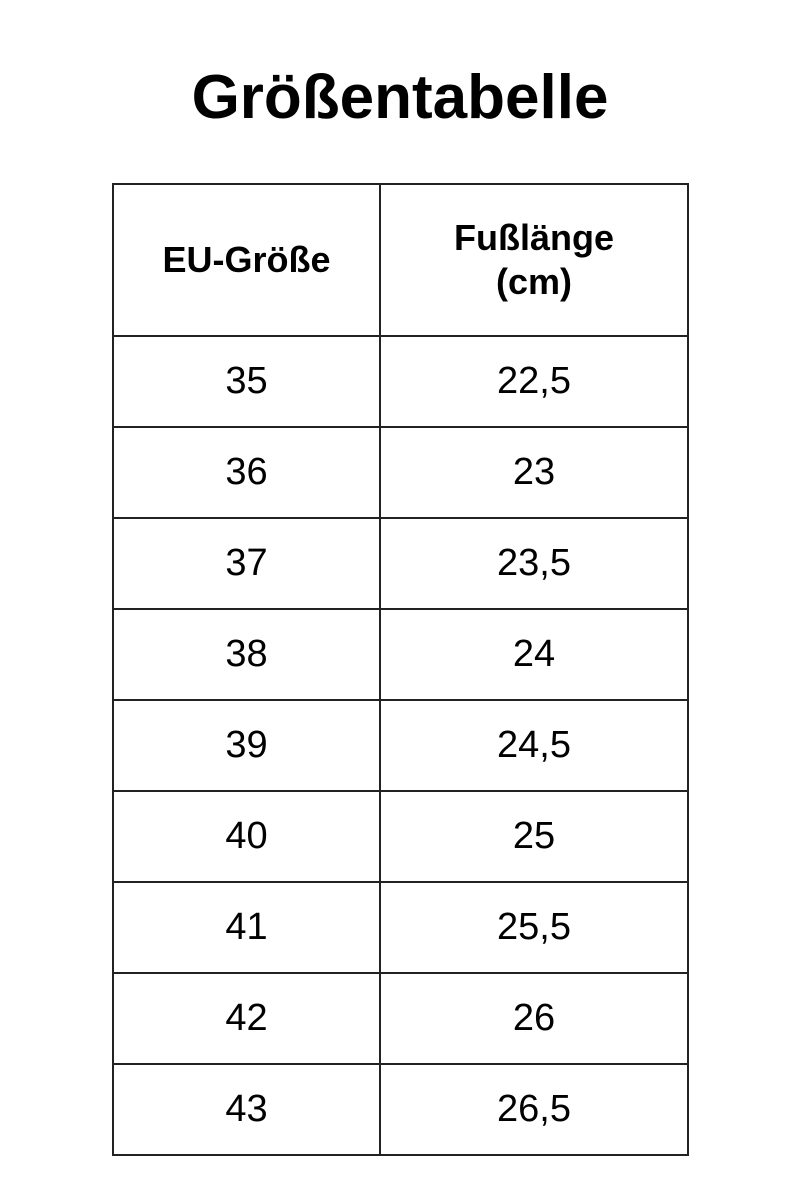  What do you see at coordinates (534, 472) in the screenshot?
I see `foot-length-cell: 23` at bounding box center [534, 472].